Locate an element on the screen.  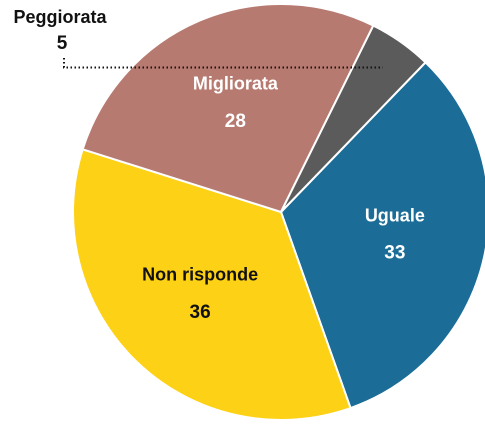
slice-label: Uguale is located at coordinates (395, 215).